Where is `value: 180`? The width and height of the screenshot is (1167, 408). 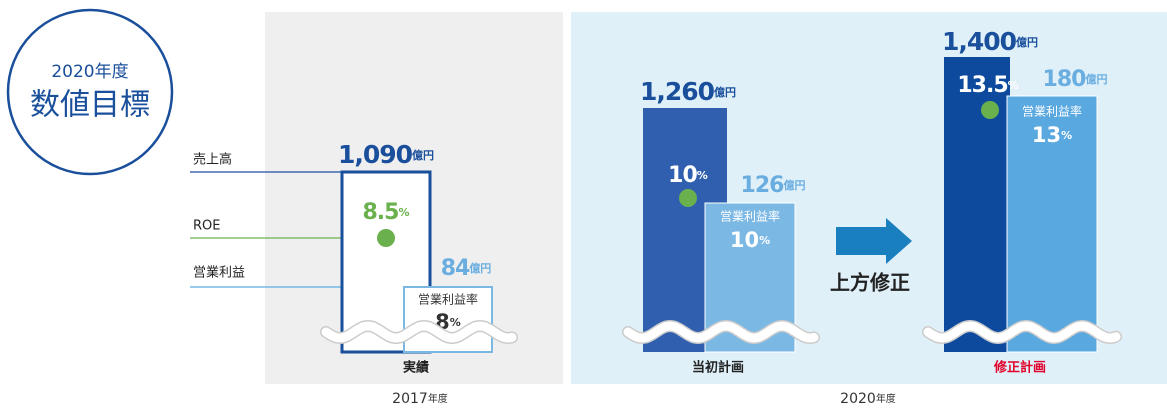 value: 180 is located at coordinates (1065, 79).